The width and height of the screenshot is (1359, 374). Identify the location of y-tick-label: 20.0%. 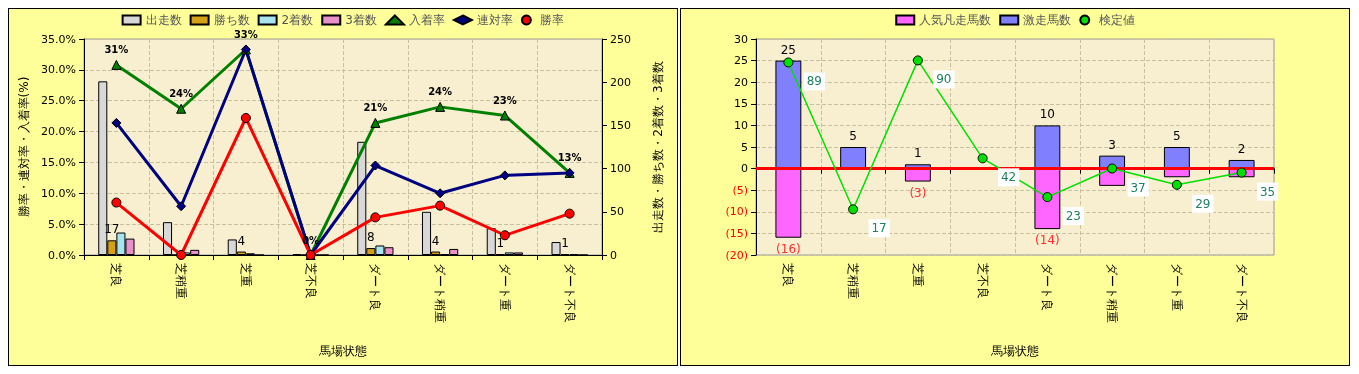
(58, 132).